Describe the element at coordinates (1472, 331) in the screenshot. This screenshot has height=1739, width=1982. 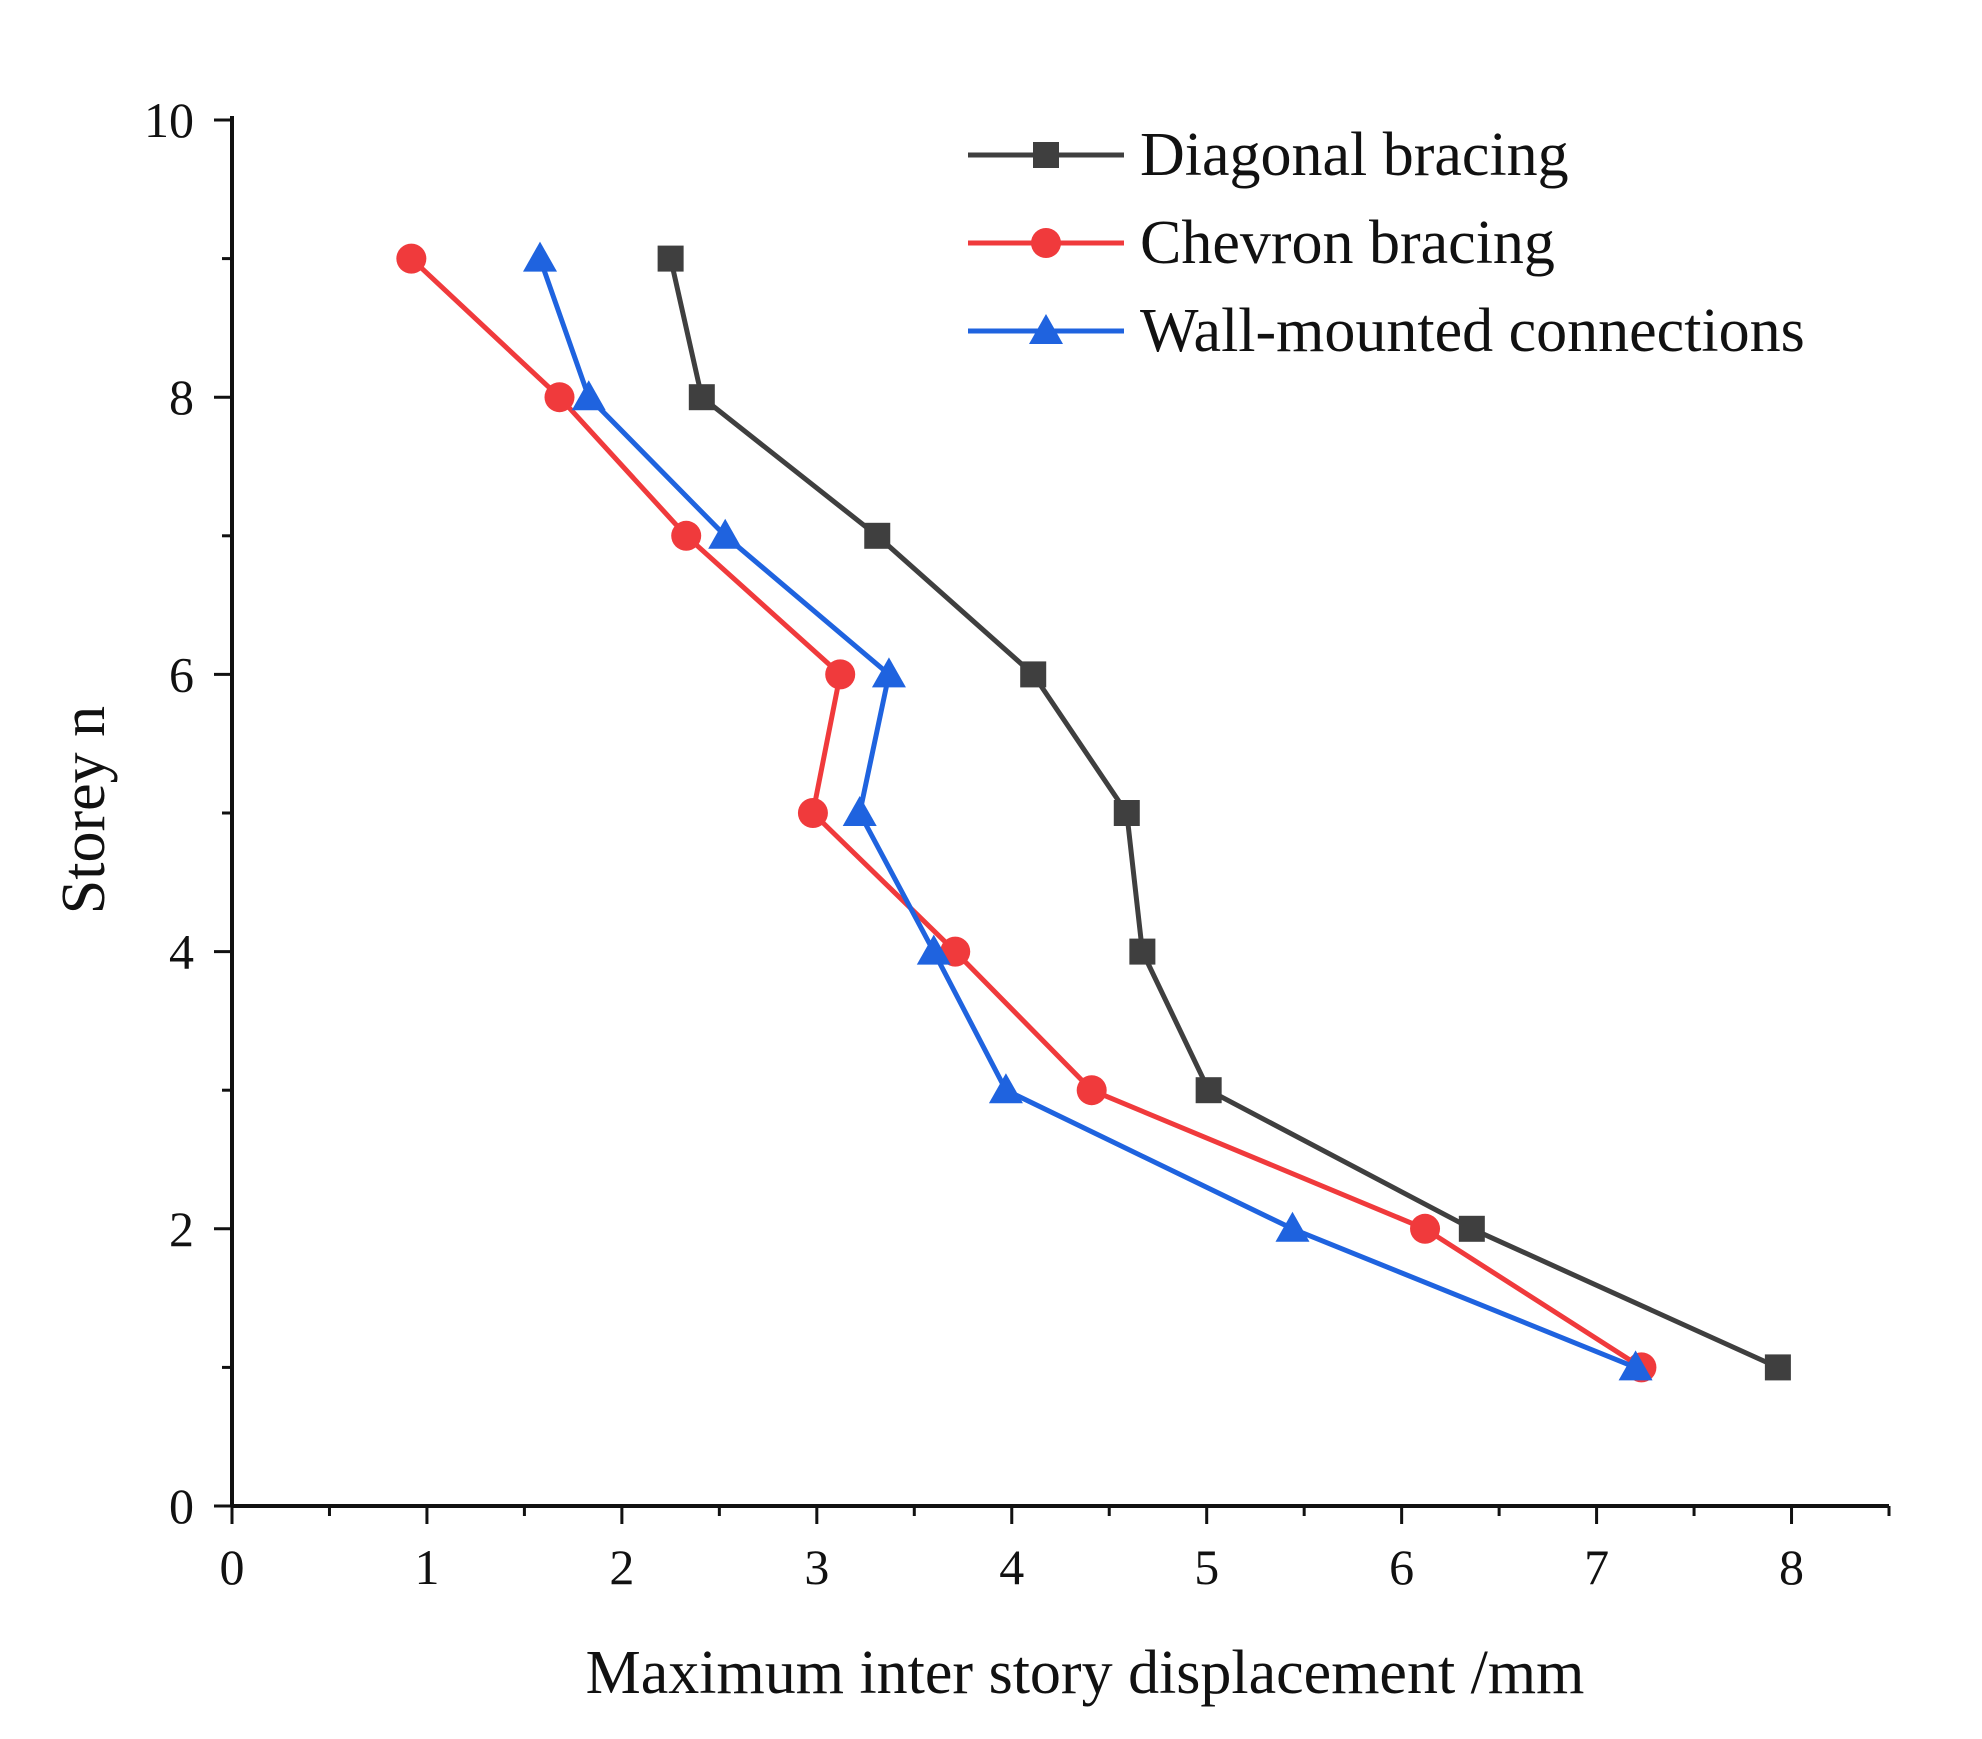
I see `legend-label: Wall-mounted connections` at that location.